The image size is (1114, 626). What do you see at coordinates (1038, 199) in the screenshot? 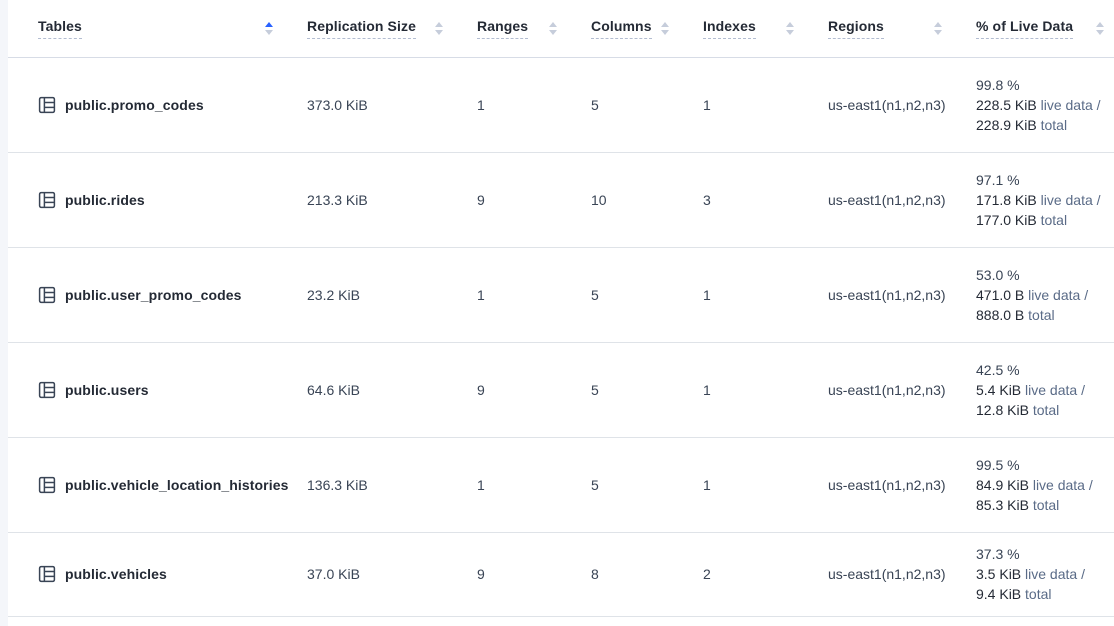
I see `live-data-bytes: 171.8 KiB live data /` at bounding box center [1038, 199].